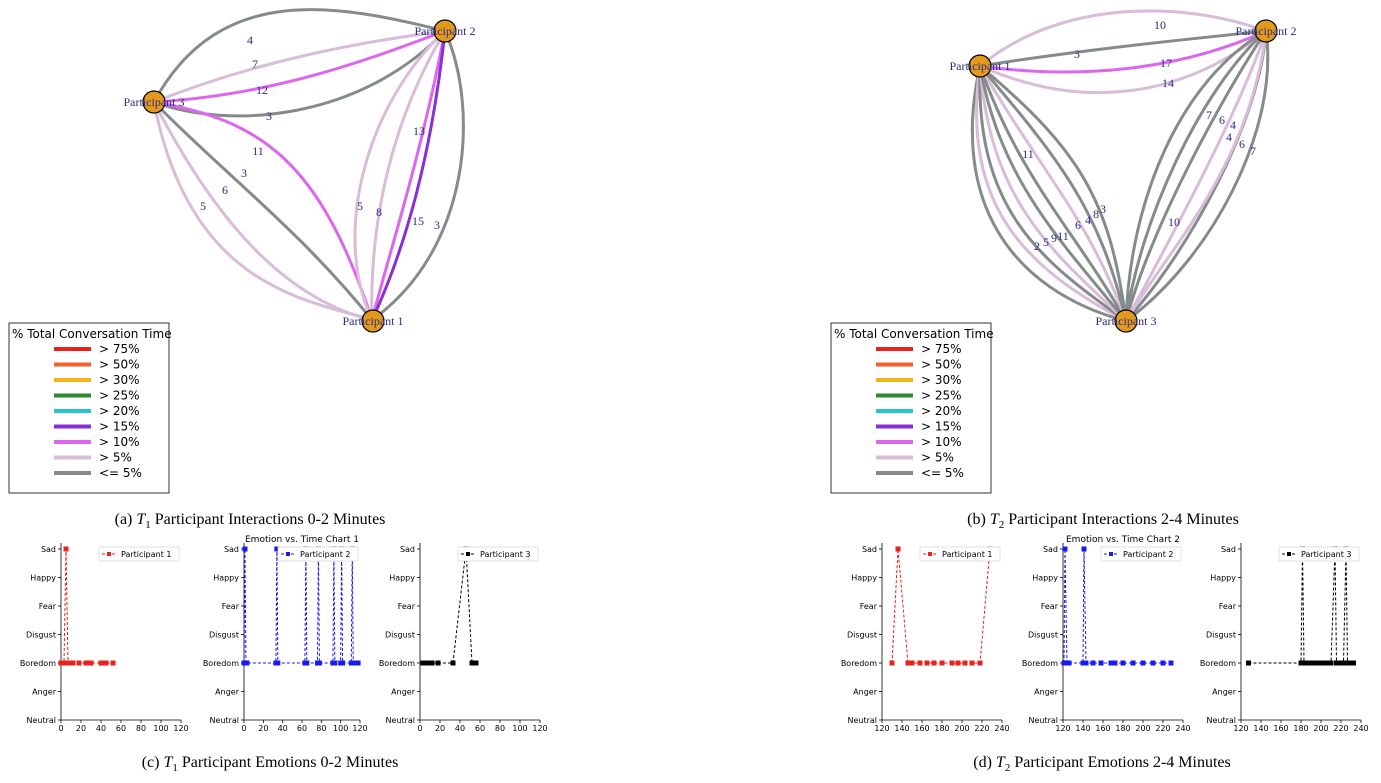 The height and width of the screenshot is (783, 1381). I want to click on caption-prefix: (d), so click(984, 762).